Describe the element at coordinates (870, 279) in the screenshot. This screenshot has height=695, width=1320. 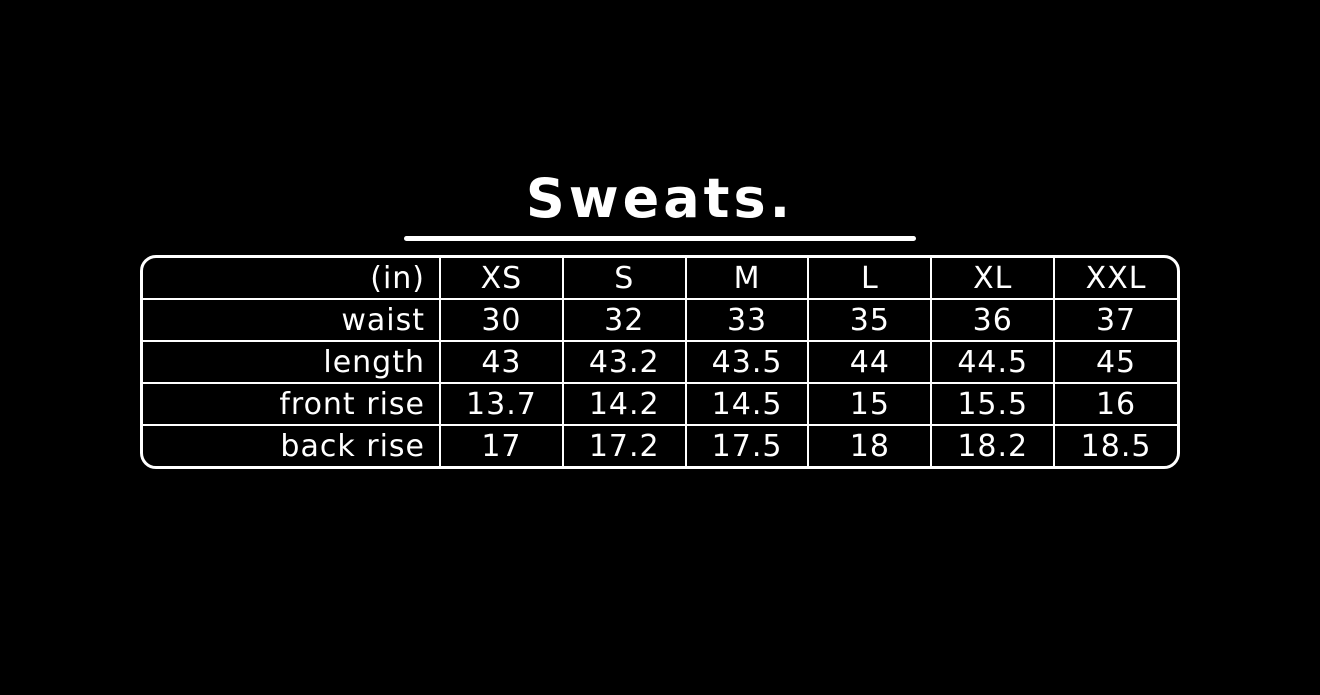
I see `column-header-l: L` at that location.